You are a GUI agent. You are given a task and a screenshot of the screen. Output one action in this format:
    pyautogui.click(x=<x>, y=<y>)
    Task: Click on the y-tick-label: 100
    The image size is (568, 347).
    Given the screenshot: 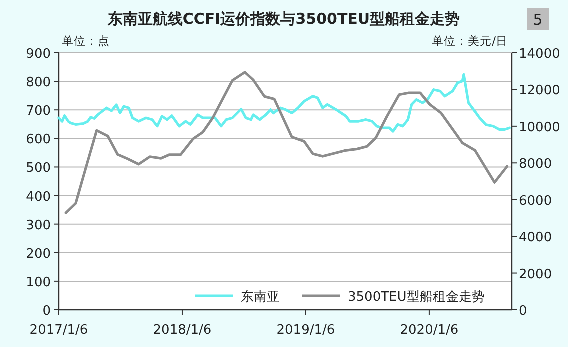 What is the action you would take?
    pyautogui.click(x=38, y=282)
    